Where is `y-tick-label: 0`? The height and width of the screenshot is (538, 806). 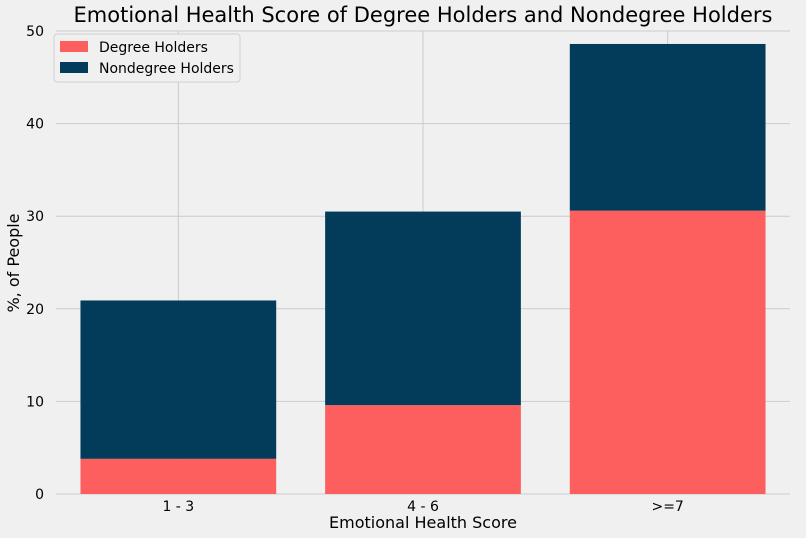 y-tick-label: 0 is located at coordinates (39, 495).